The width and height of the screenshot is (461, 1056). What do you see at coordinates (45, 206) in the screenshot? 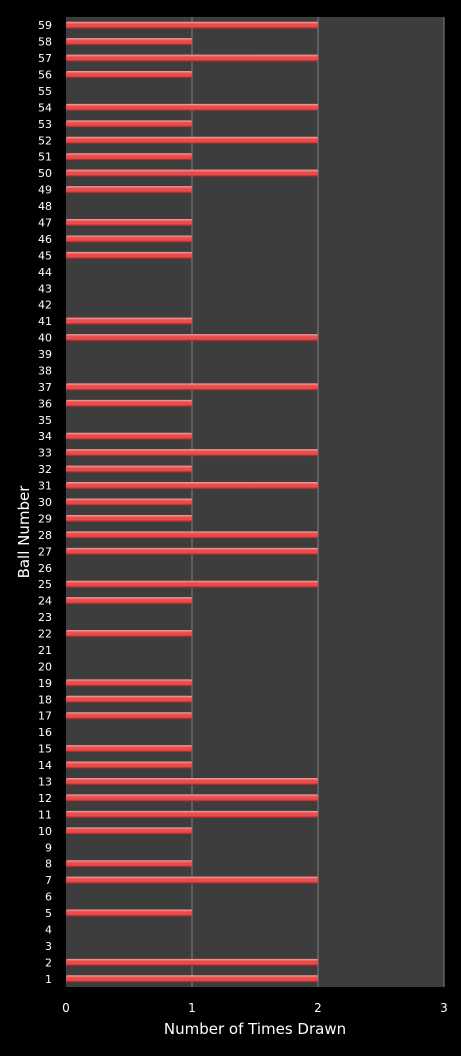
I see `y-tick-label: 48` at bounding box center [45, 206].